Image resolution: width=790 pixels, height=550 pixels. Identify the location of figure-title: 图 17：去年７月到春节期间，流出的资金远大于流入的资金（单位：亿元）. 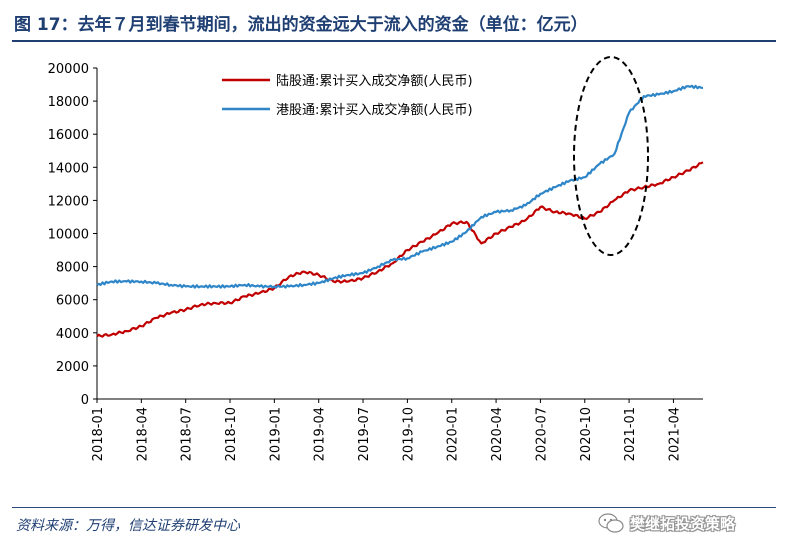
(301, 25).